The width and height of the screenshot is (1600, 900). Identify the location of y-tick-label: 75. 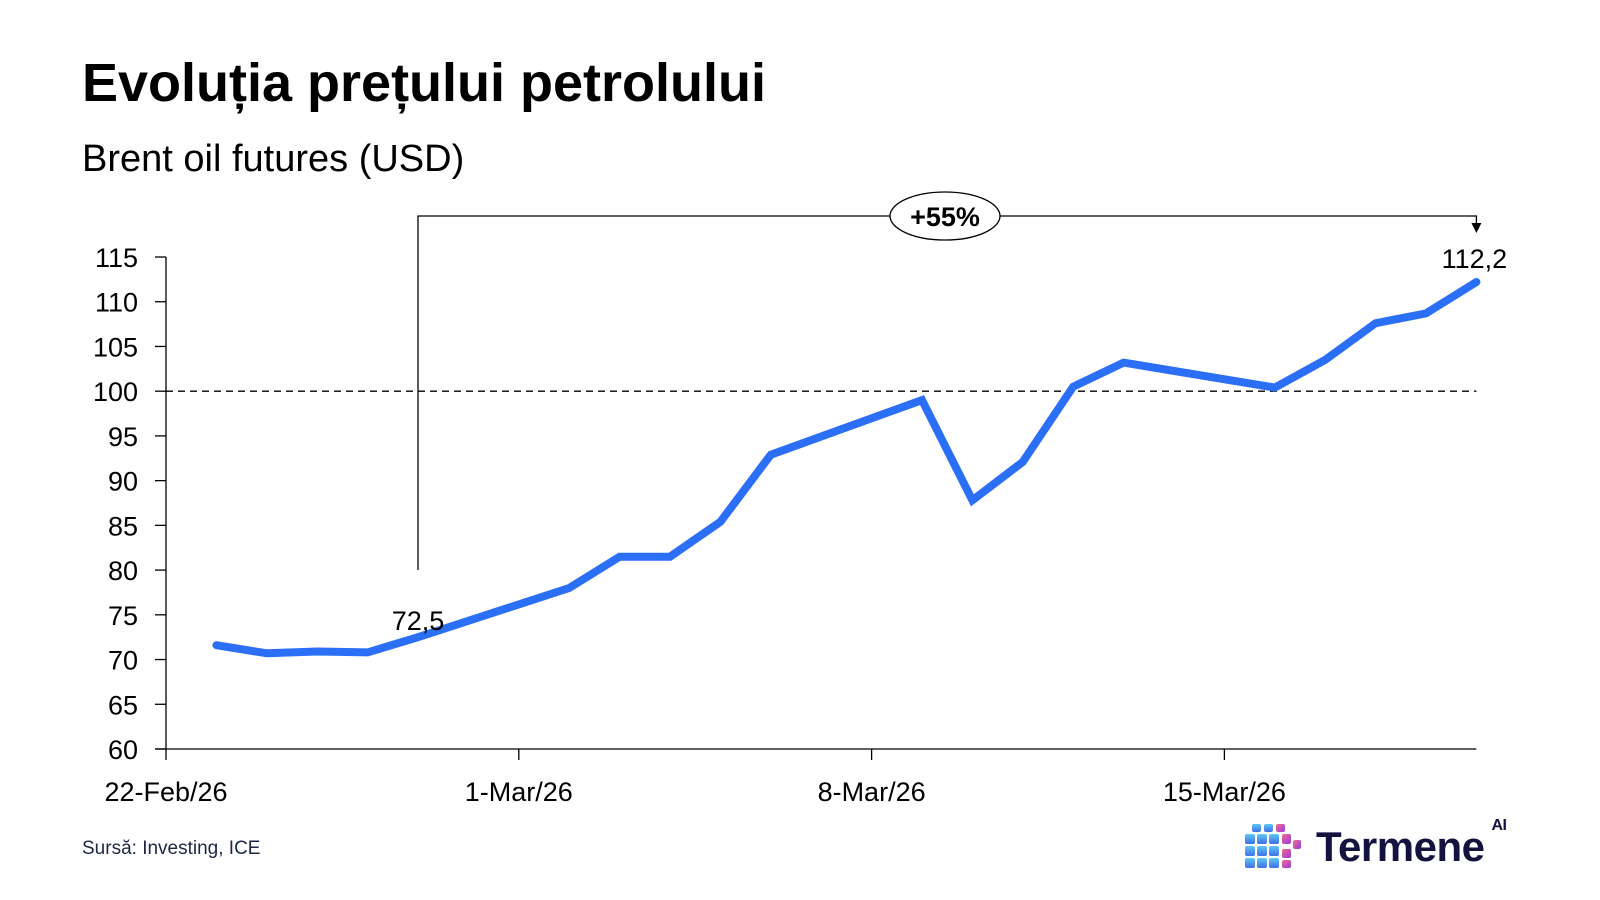
(123, 616).